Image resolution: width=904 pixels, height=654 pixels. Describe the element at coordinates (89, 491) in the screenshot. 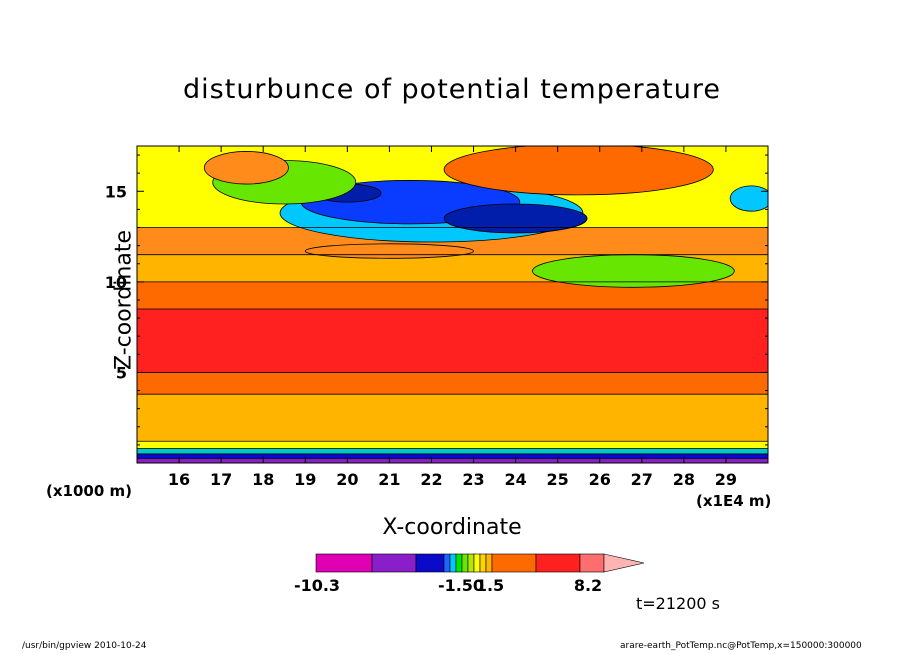

I see `y-axis-unit: (x1000 m)` at that location.